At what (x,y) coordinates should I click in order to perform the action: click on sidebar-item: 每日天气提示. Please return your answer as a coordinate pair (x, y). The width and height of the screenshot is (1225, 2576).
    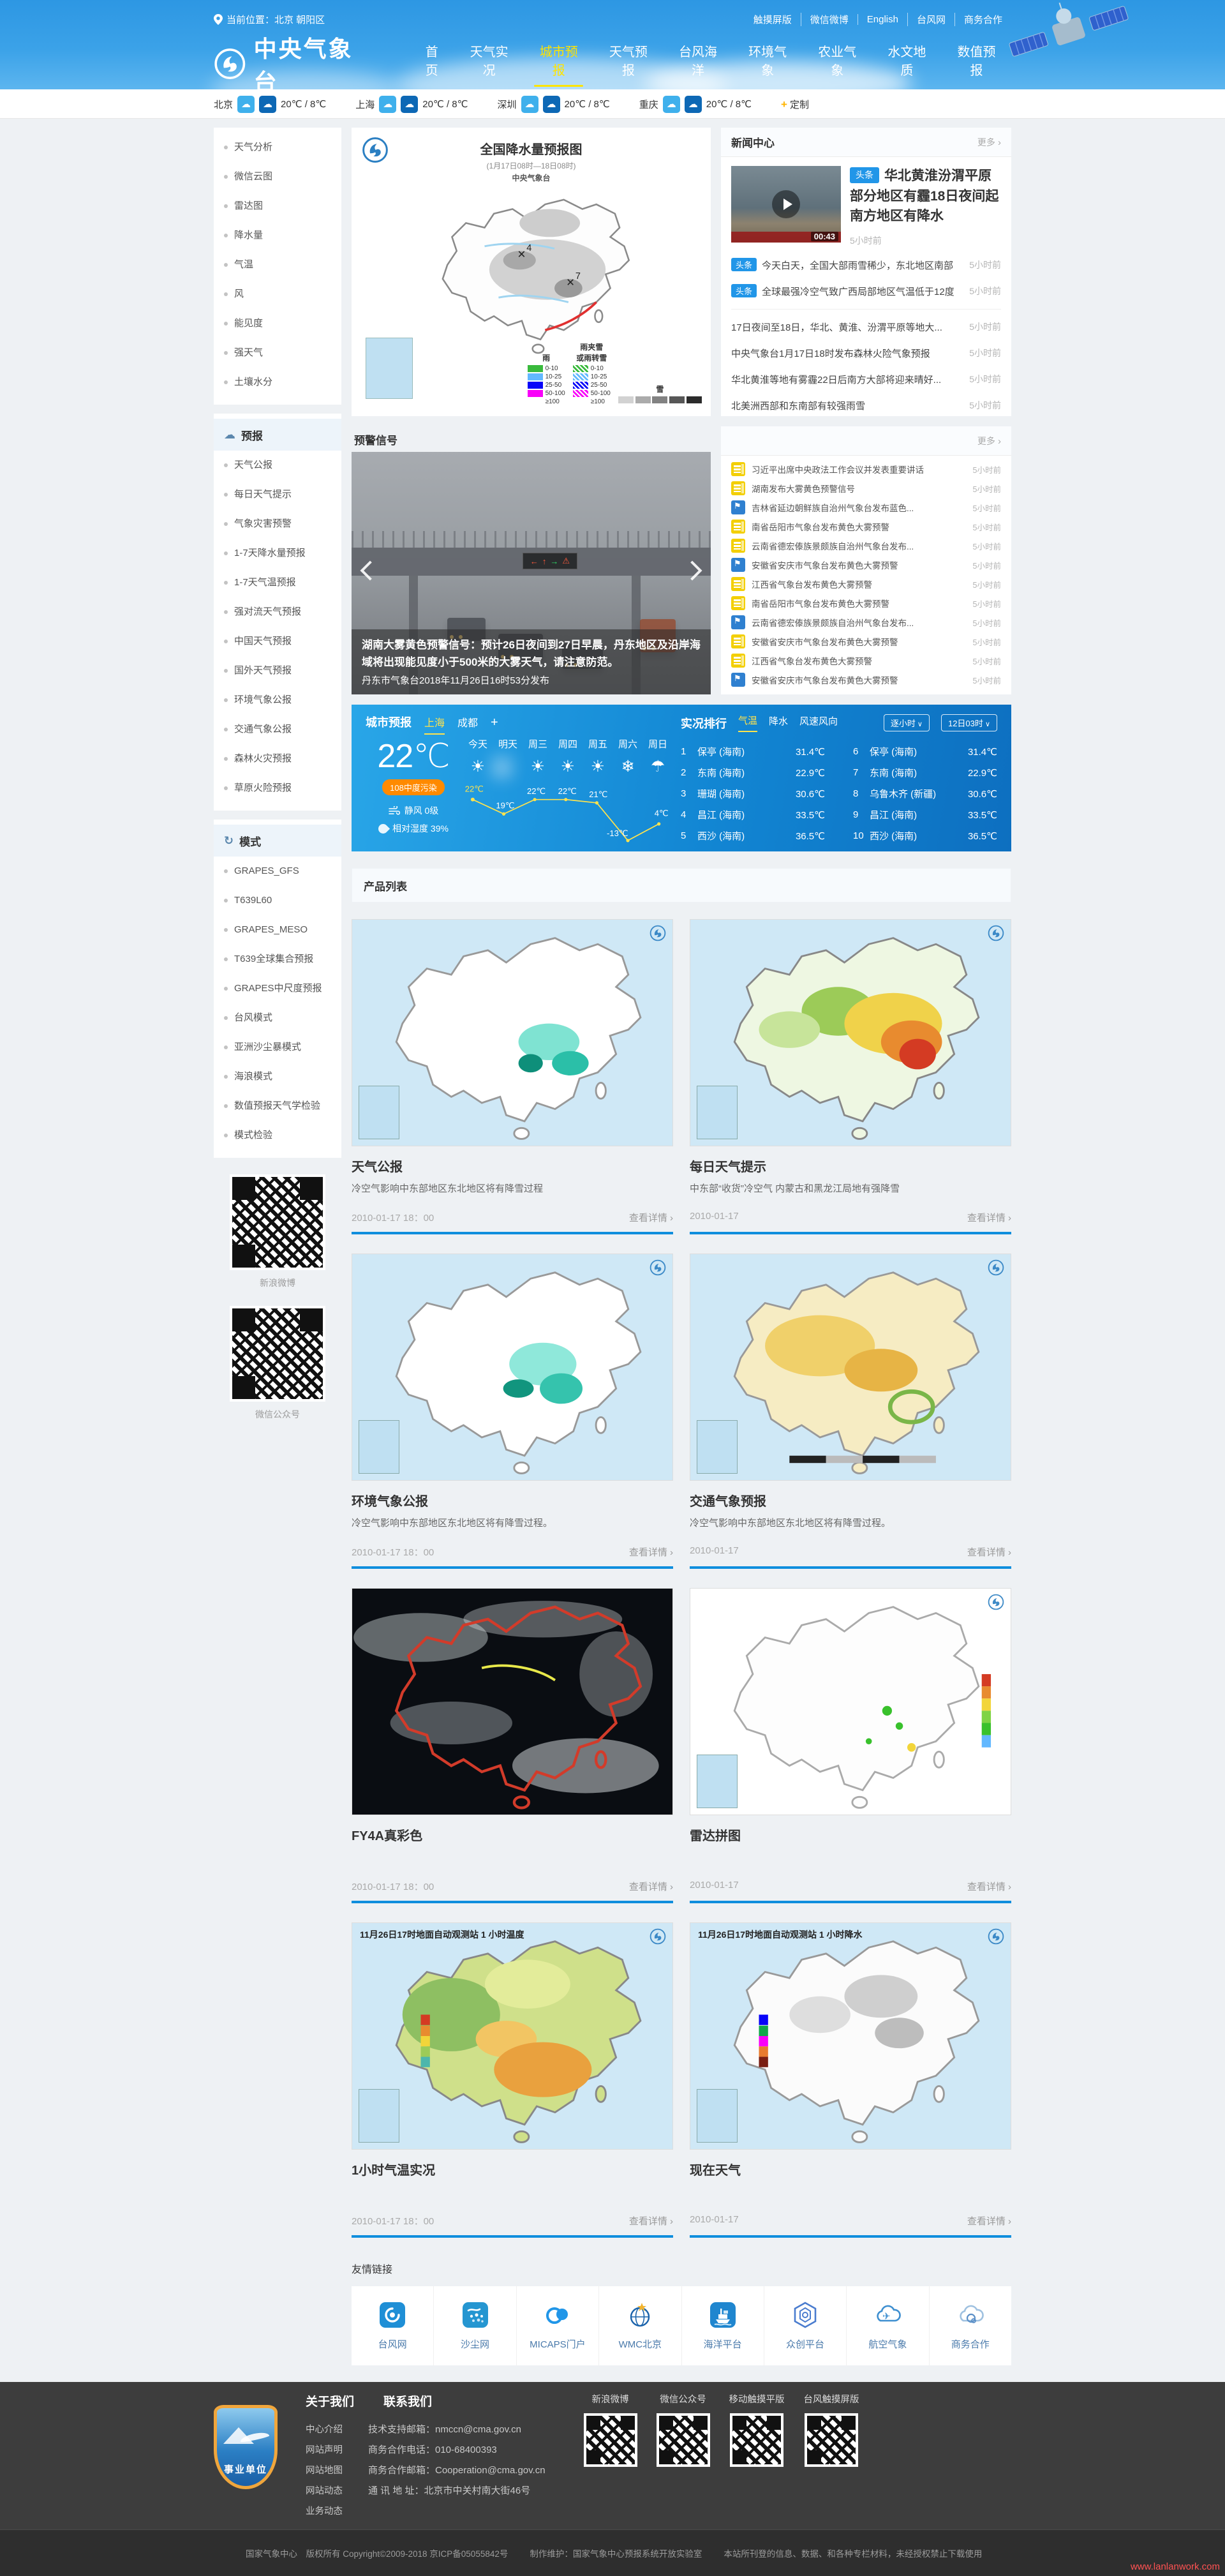
    Looking at the image, I should click on (277, 494).